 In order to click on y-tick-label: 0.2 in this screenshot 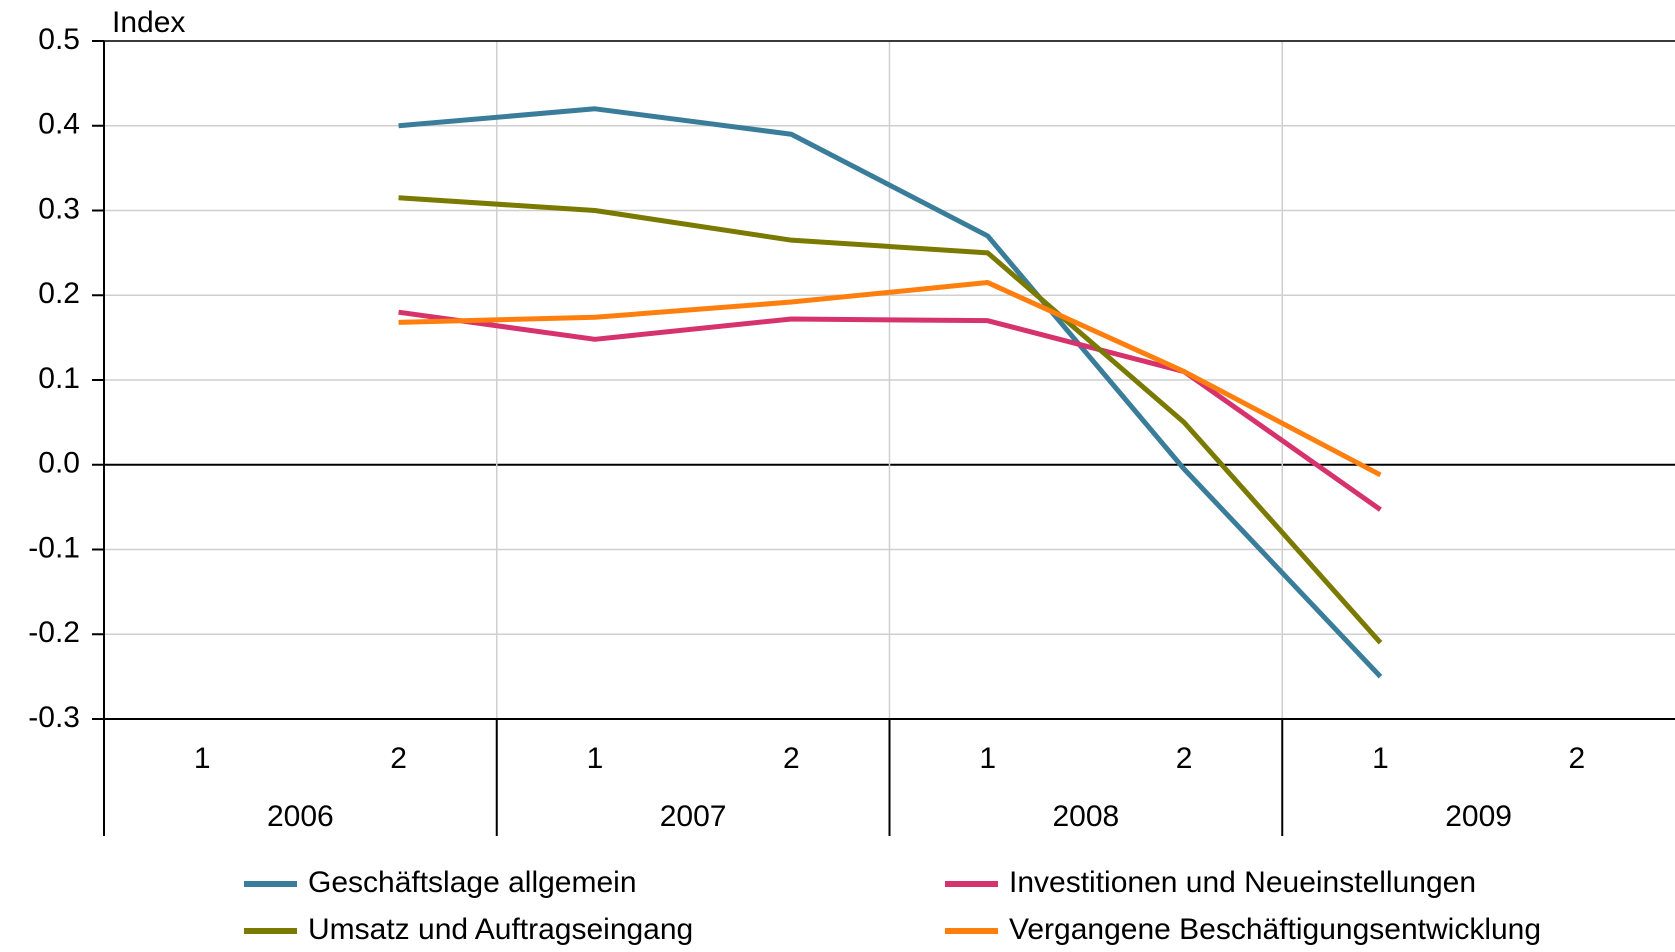, I will do `click(59, 293)`.